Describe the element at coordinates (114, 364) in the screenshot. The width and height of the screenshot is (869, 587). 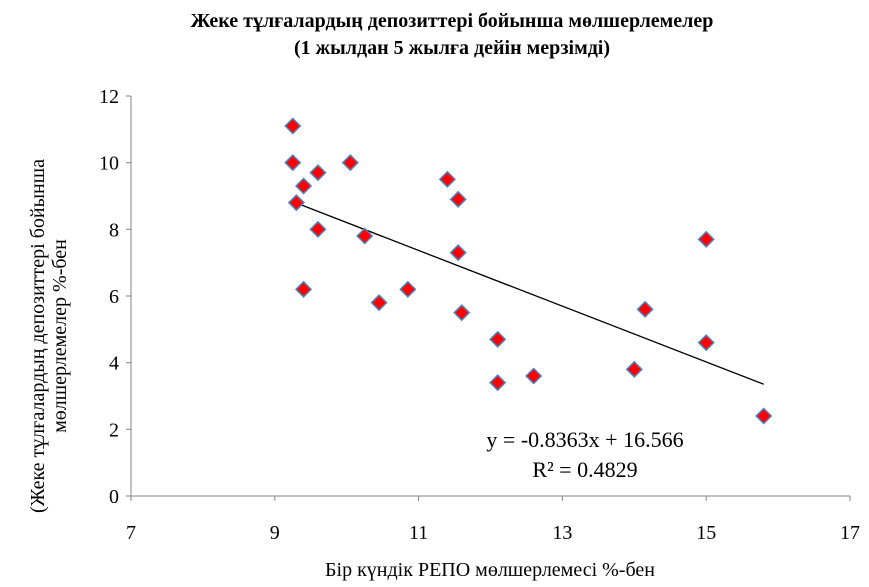
I see `y-tick-label: 4` at that location.